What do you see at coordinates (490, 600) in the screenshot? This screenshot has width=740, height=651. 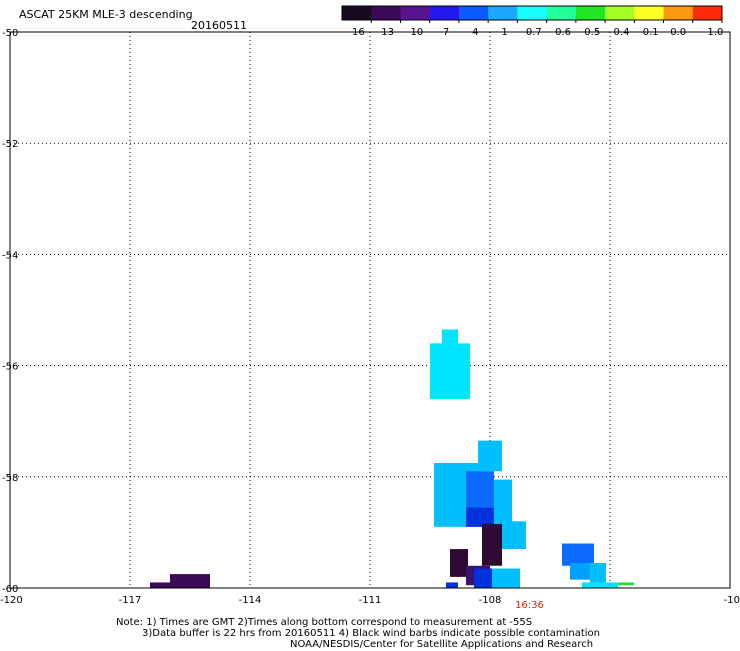 I see `x-tick-label: -108` at bounding box center [490, 600].